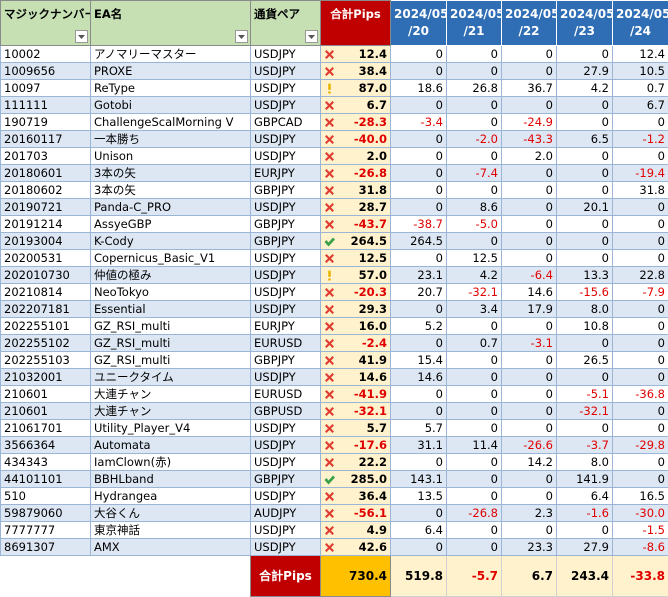 The width and height of the screenshot is (668, 597). What do you see at coordinates (46, 139) in the screenshot?
I see `magic-number: 20160117` at bounding box center [46, 139].